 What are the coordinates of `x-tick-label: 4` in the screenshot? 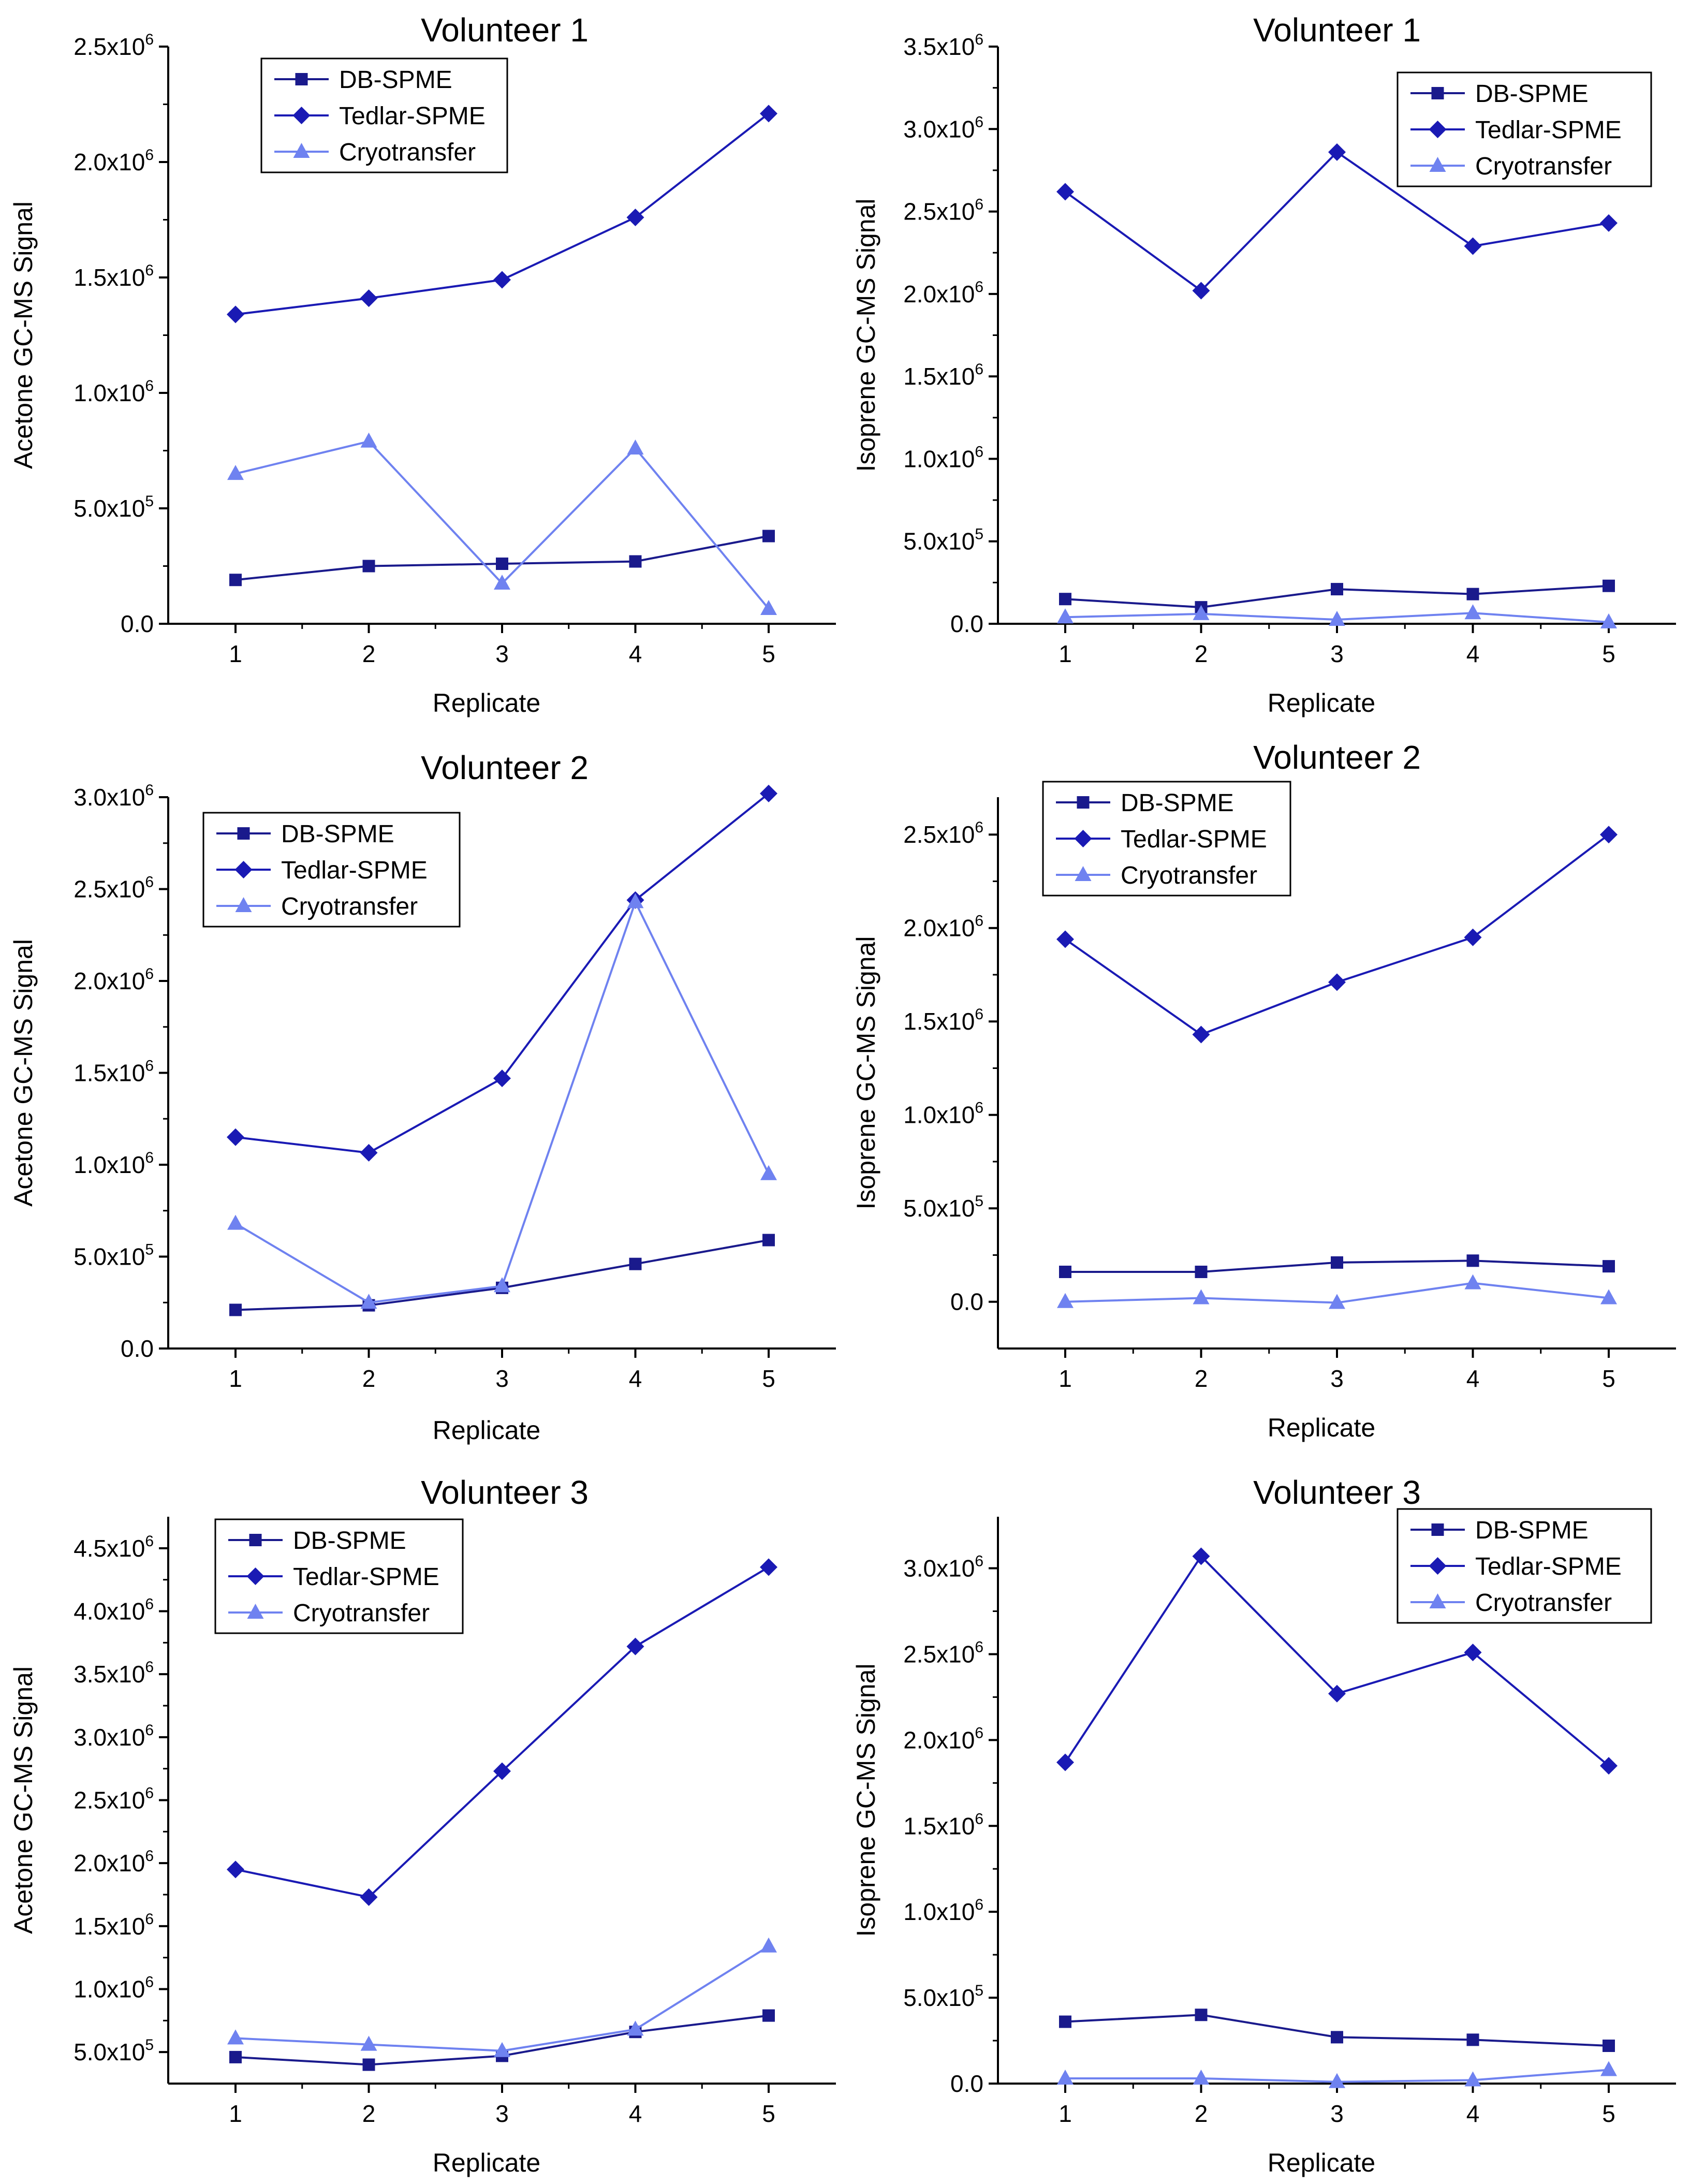 It's located at (635, 2113).